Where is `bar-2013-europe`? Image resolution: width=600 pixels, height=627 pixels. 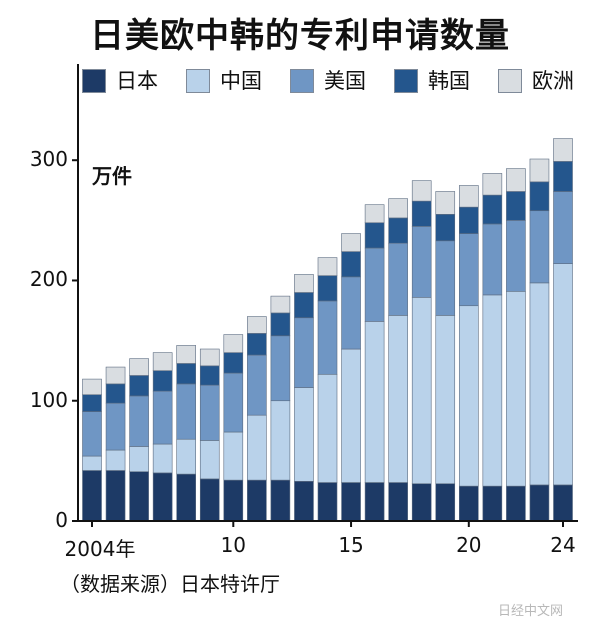 bar-2013-europe is located at coordinates (304, 283).